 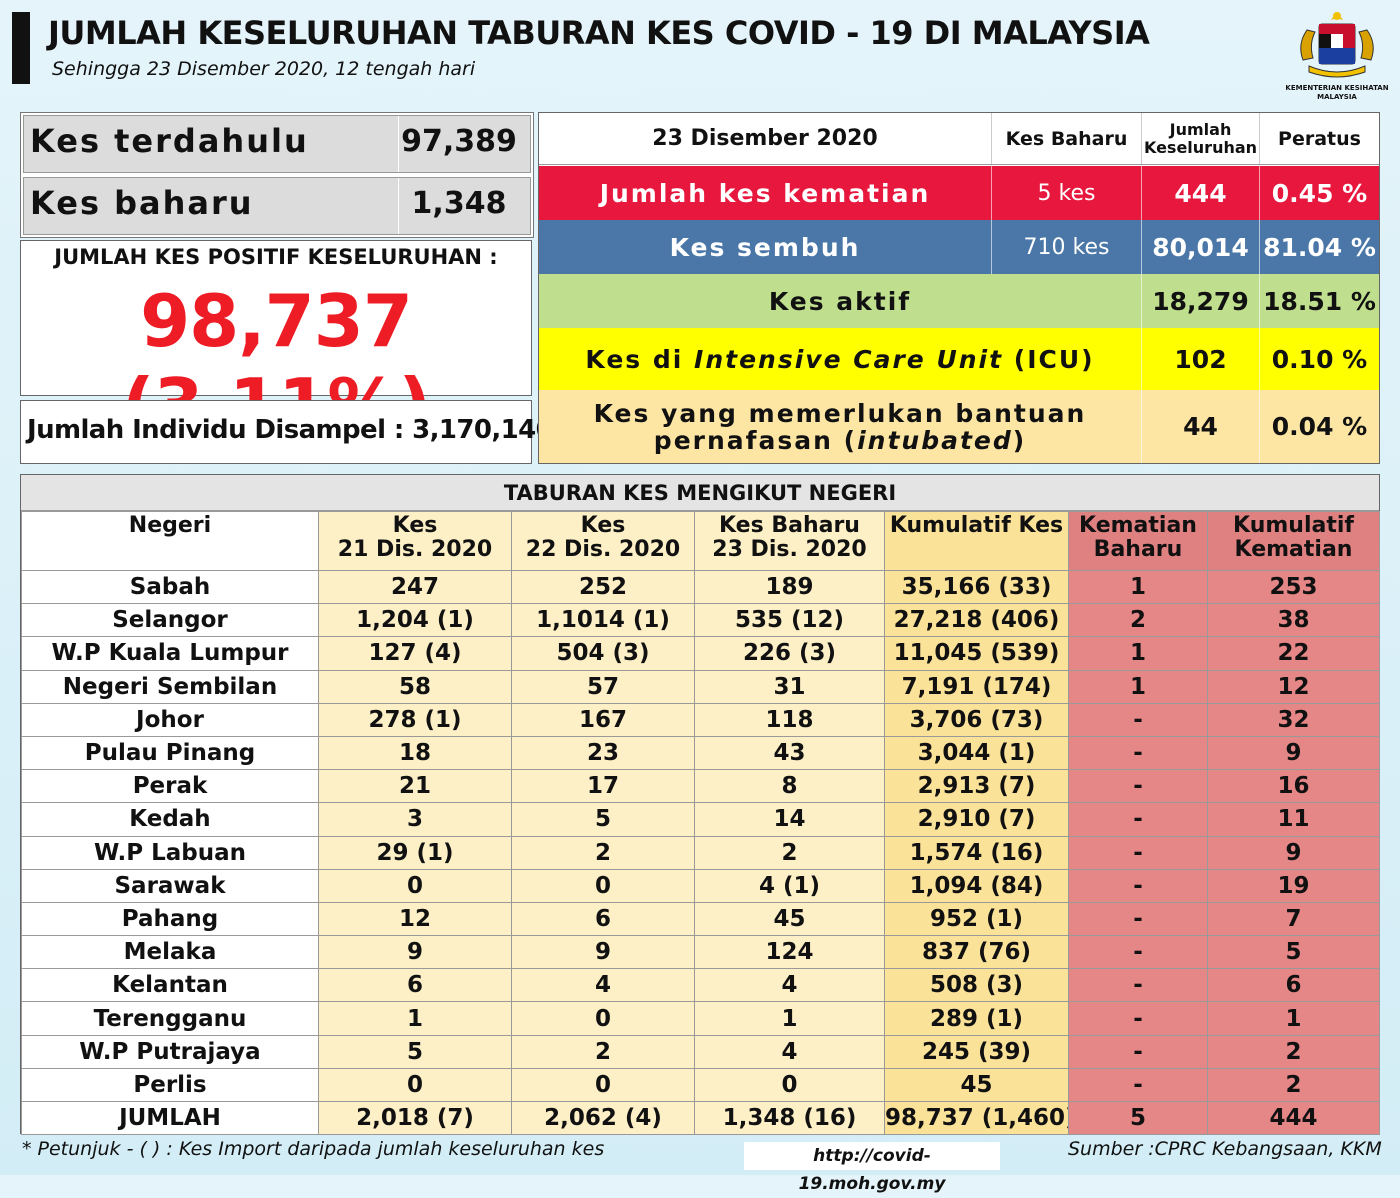 I want to click on cumulative-deaths: 6, so click(x=1293, y=985).